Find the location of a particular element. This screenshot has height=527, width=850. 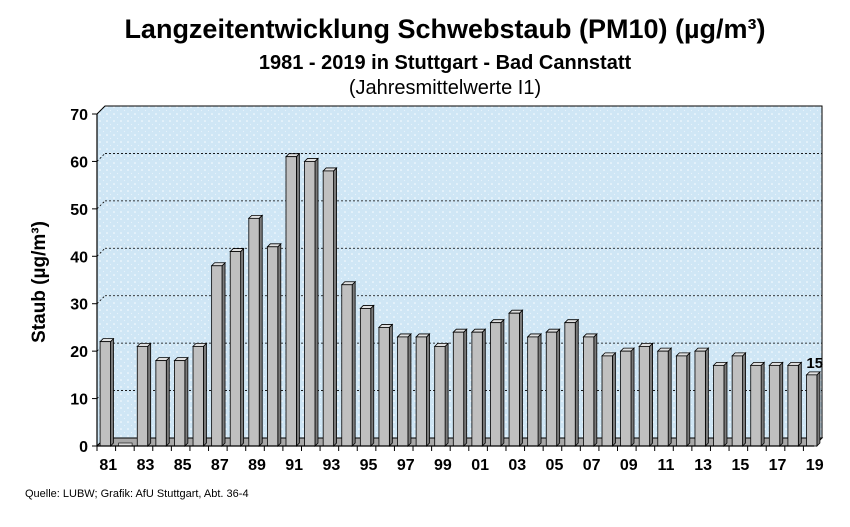

x-tick-label: 01 is located at coordinates (480, 465).